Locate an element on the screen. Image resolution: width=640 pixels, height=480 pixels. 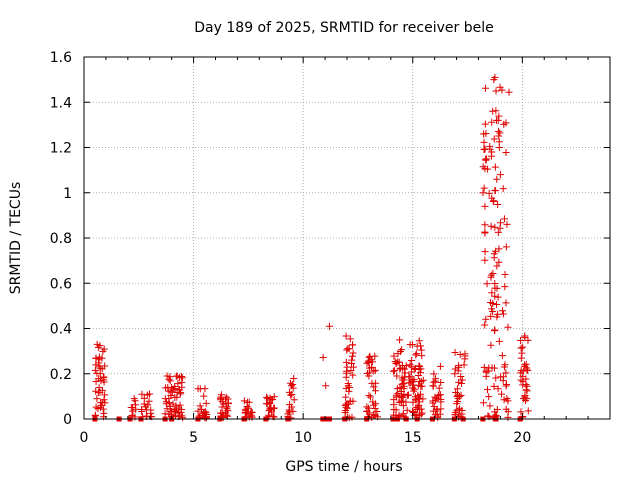
x-tick-label: 15 is located at coordinates (413, 438).